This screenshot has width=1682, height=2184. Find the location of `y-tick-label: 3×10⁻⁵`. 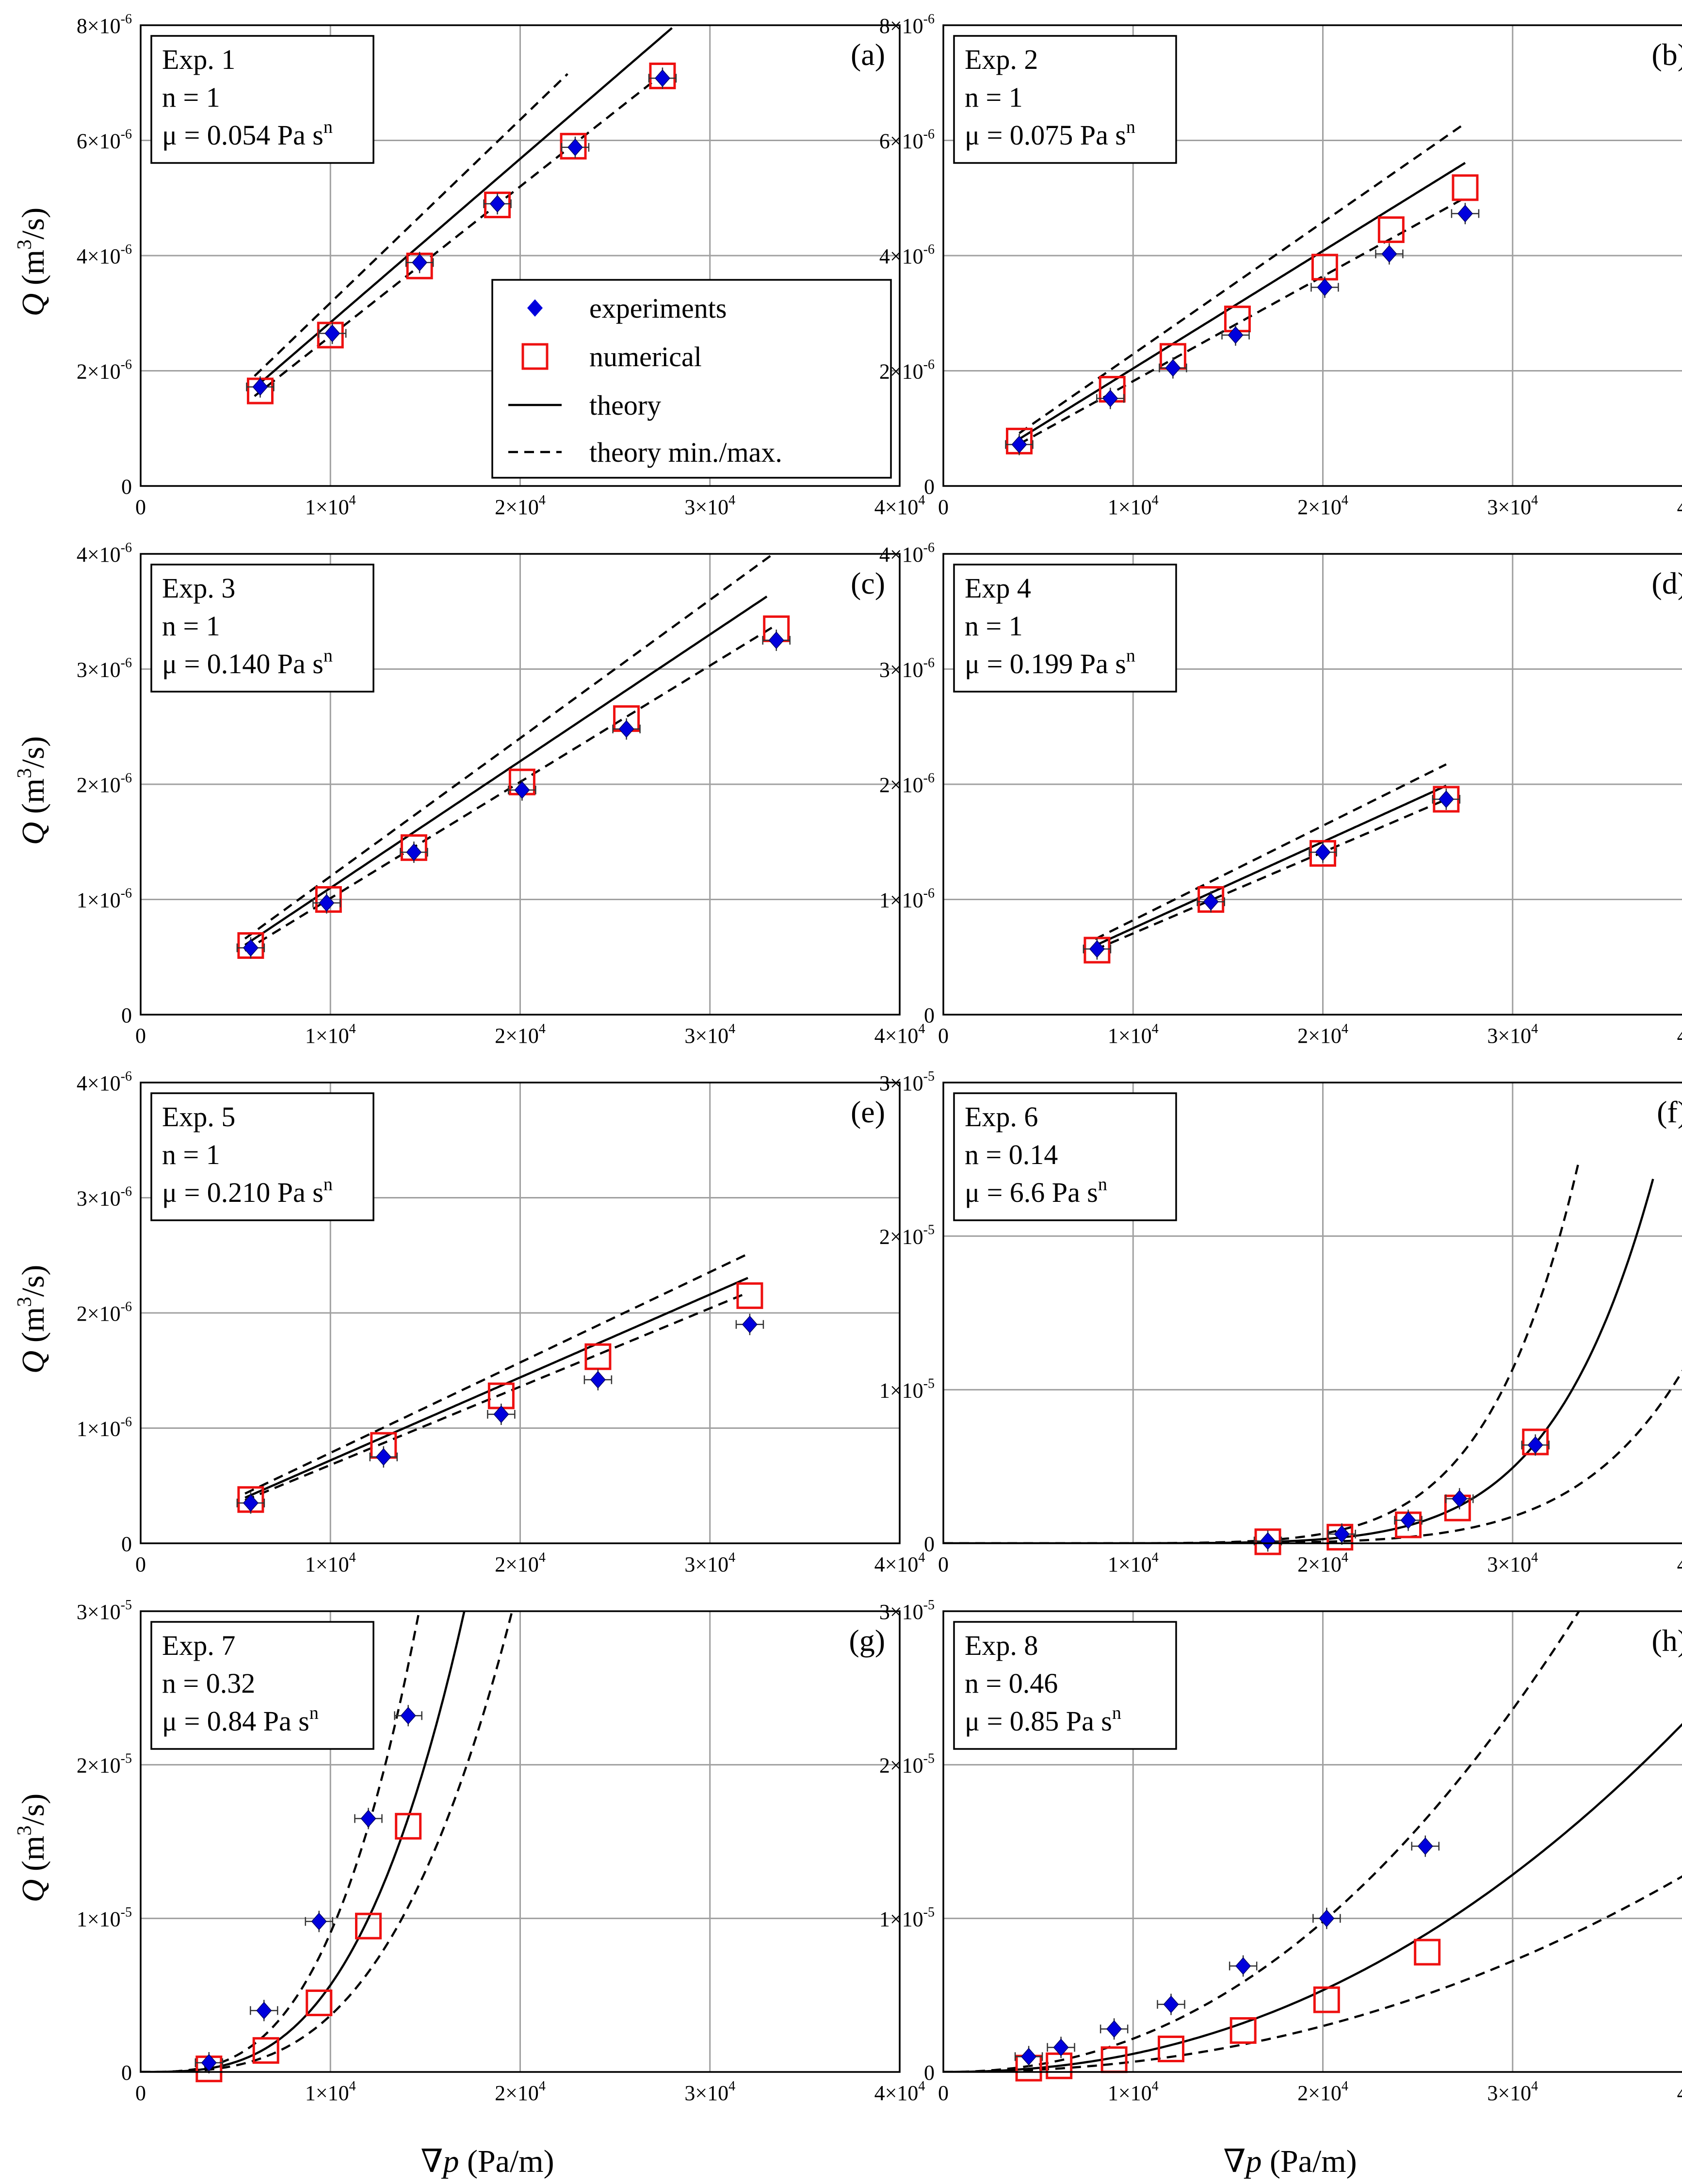

y-tick-label: 3×10⁻⁵ is located at coordinates (907, 1082).